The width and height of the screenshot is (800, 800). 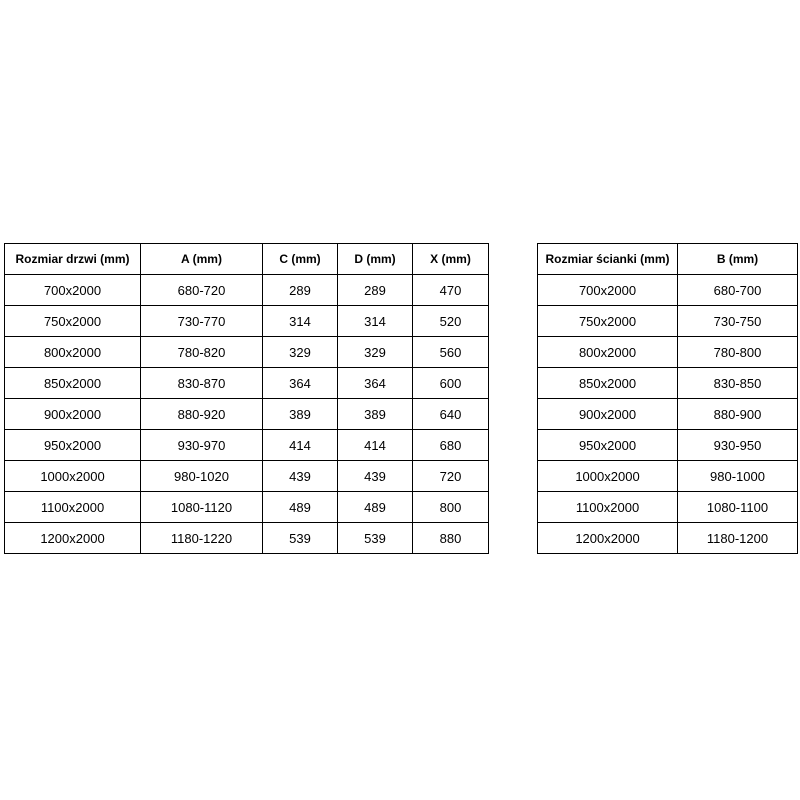 I want to click on table-row: 850x2000 830-870 364 364 600, so click(x=246, y=383).